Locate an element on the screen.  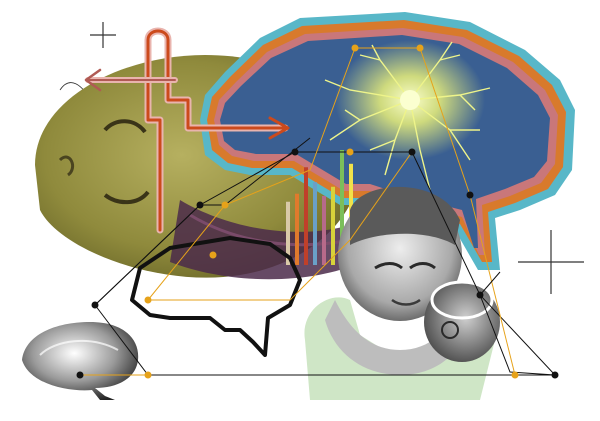
small-profile-head is located at coordinates (462, 321).